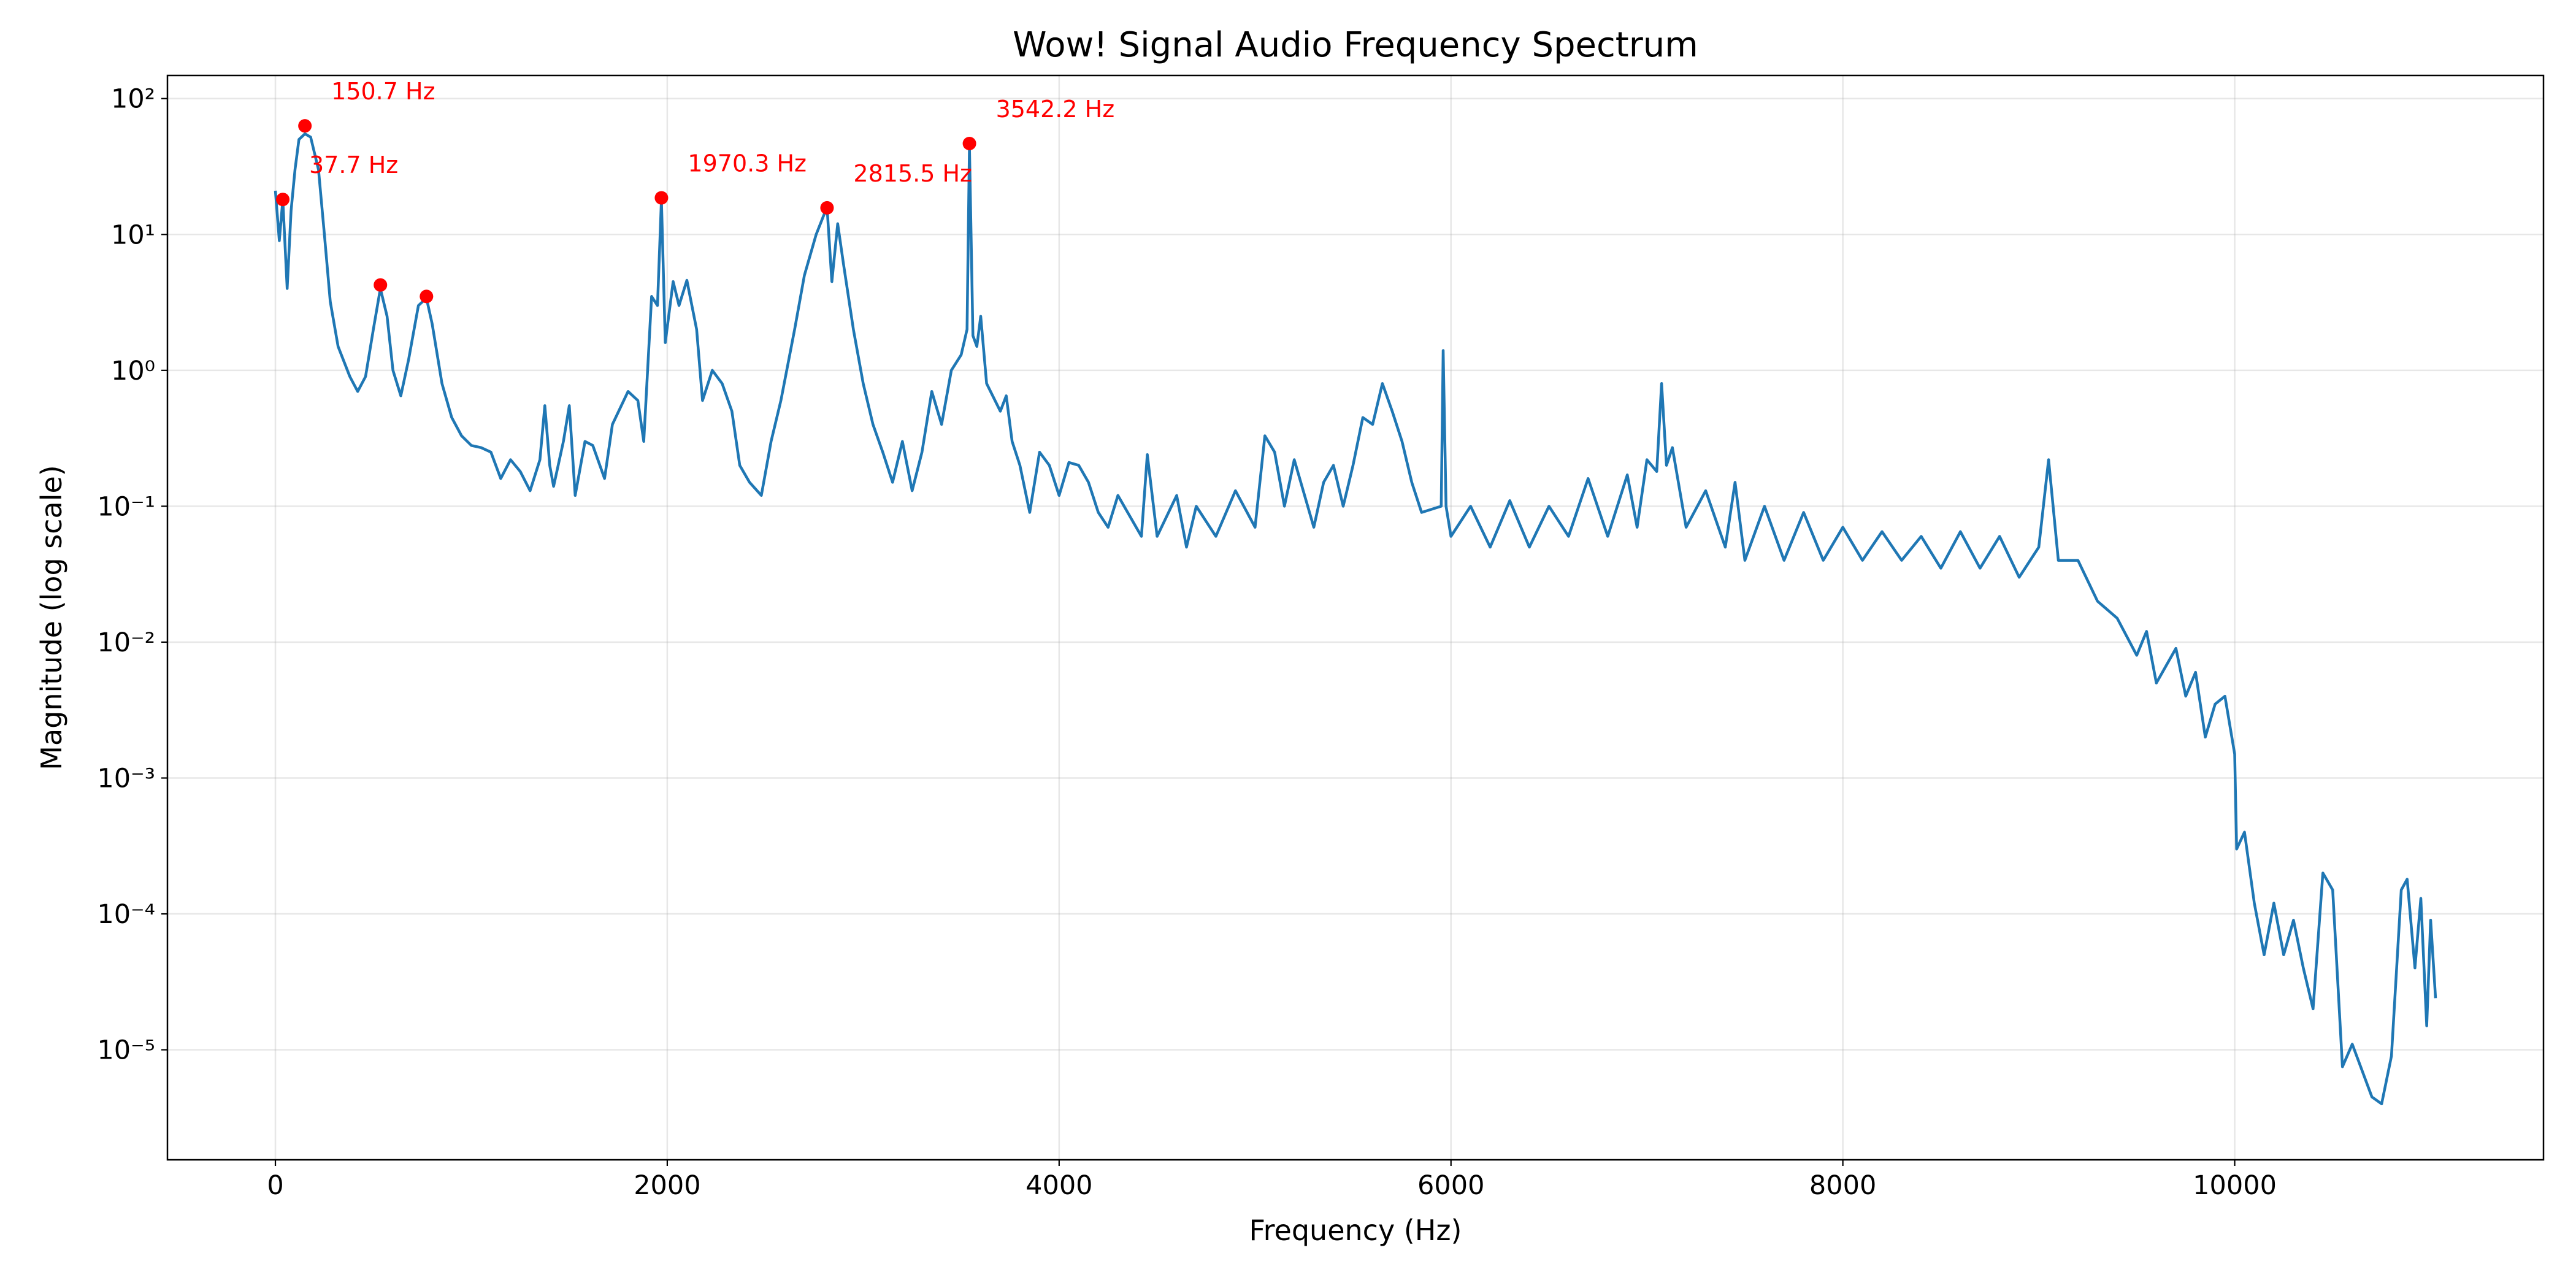 This screenshot has height=1288, width=2576. Describe the element at coordinates (1355, 45) in the screenshot. I see `chart-title: Wow! Signal Audio Frequency Spectrum` at that location.